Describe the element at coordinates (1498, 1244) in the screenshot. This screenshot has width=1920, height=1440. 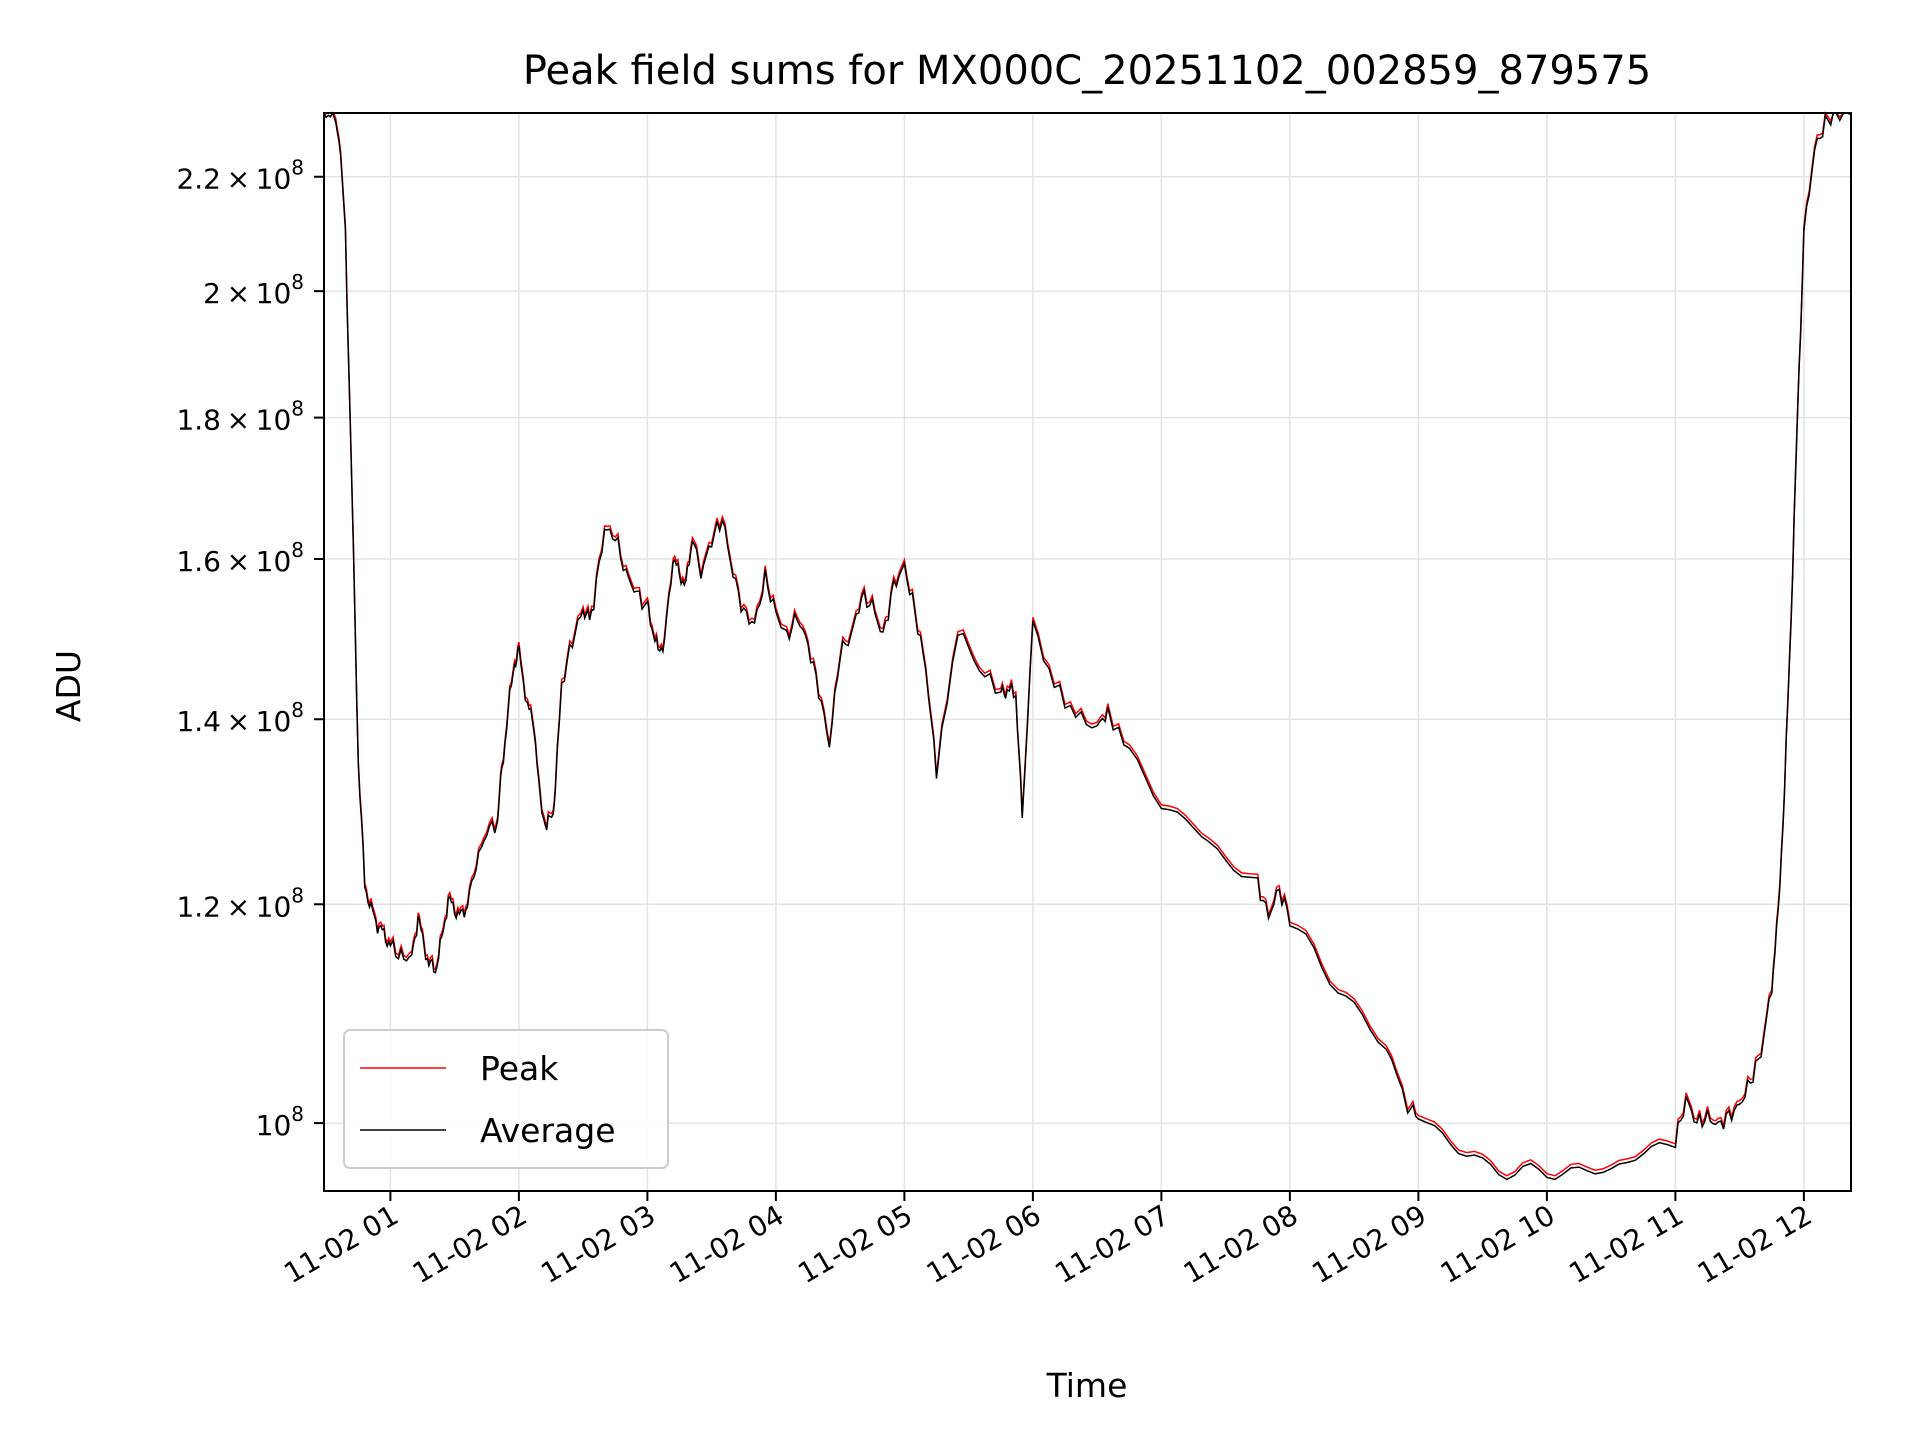
I see `x-tick-label: 11-02 10` at that location.